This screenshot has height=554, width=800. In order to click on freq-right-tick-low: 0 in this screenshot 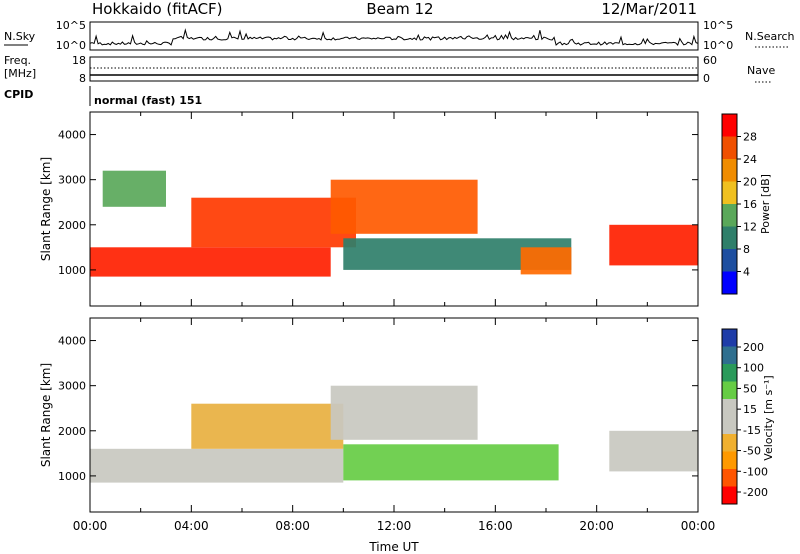, I will do `click(706, 78)`.